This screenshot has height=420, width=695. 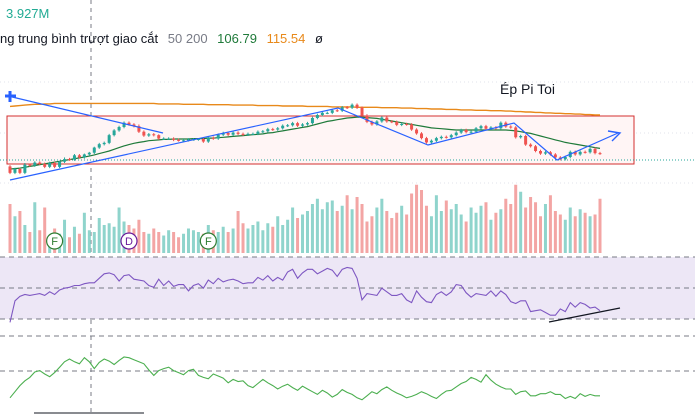 I want to click on ma-fast-line, so click(x=305, y=143).